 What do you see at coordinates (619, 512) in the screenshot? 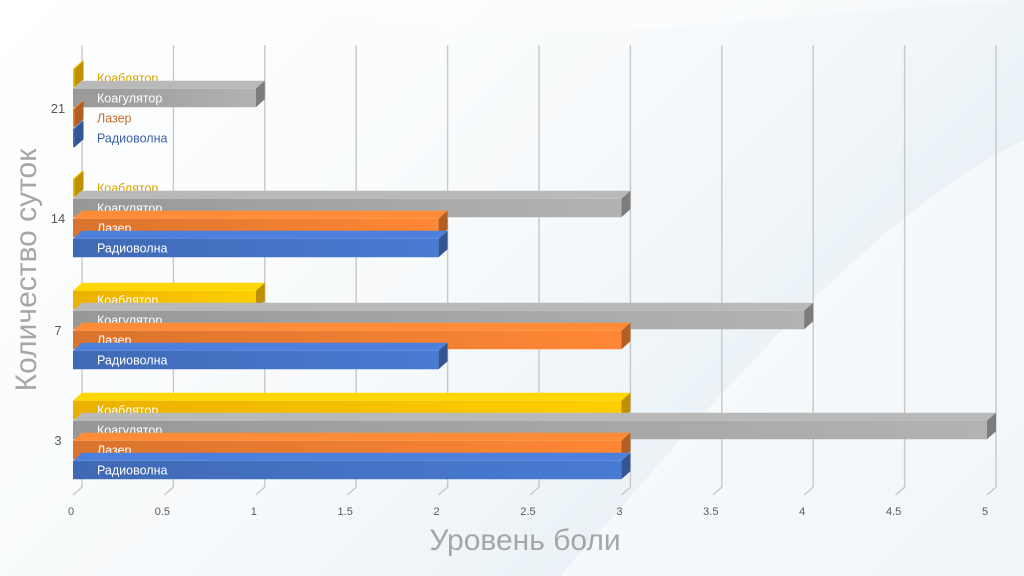
I see `x-tick-label: 3` at bounding box center [619, 512].